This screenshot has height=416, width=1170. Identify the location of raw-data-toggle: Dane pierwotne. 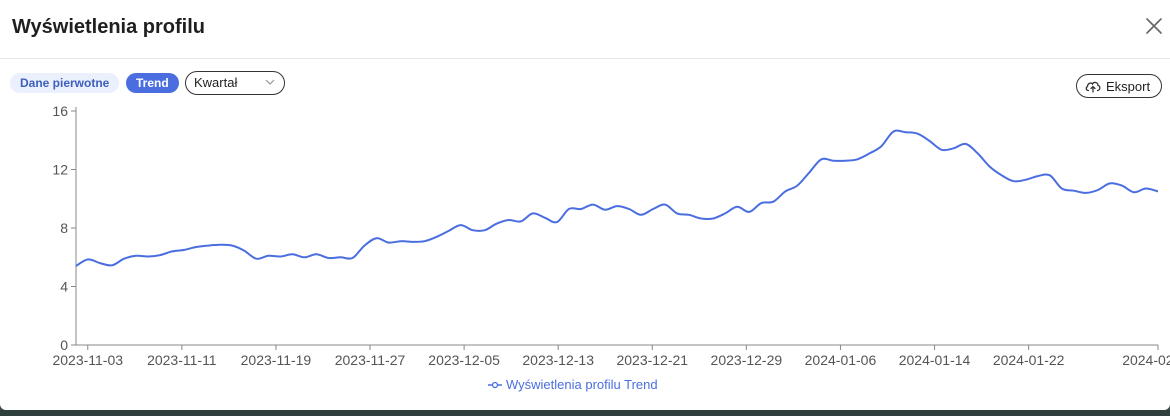
(65, 83).